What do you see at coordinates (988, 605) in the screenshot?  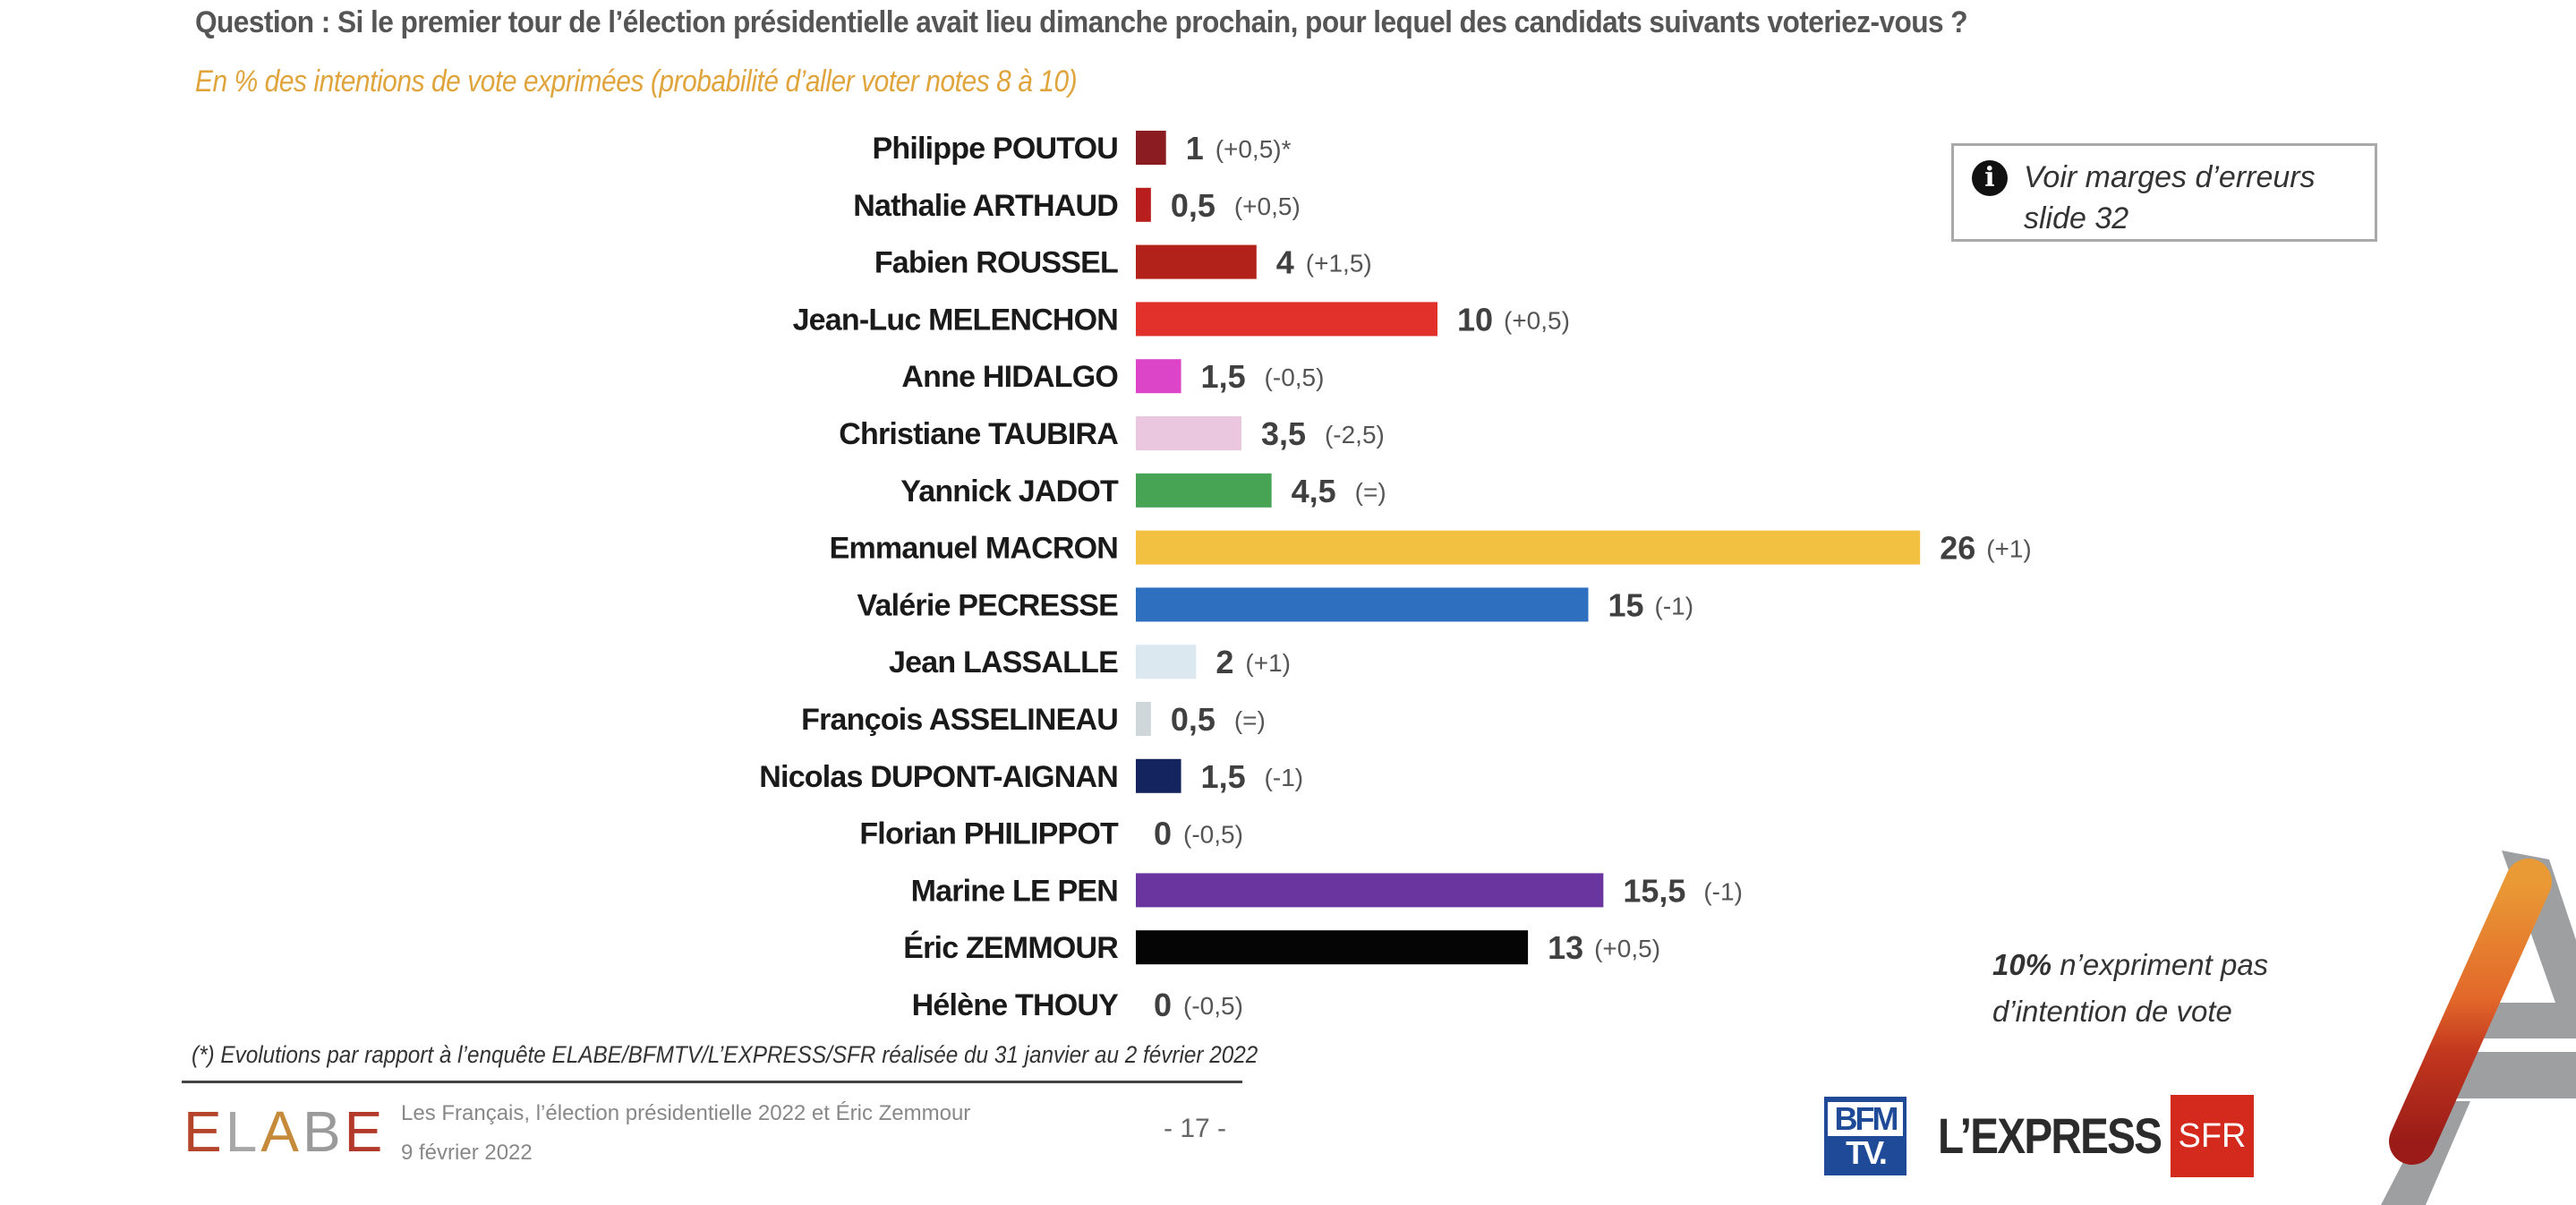 I see `category-label: Valérie PECRESSE` at bounding box center [988, 605].